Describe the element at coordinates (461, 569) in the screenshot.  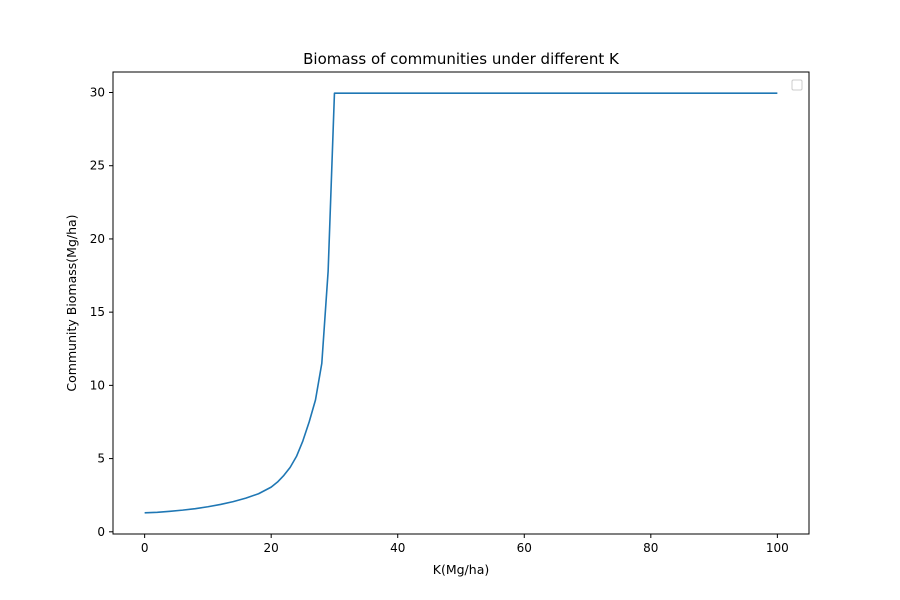
I see `x-axis-label: K(Mg/ha)` at that location.